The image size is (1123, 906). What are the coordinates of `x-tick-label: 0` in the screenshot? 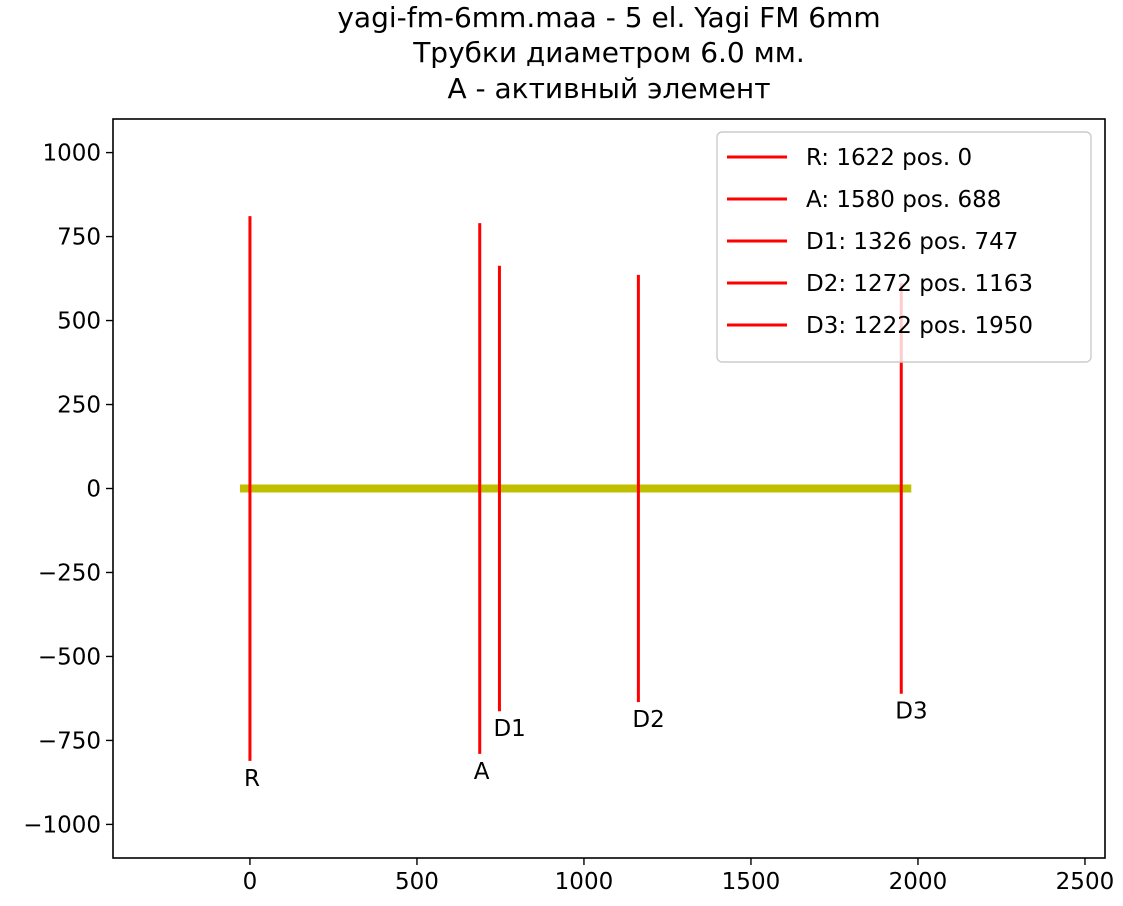 It's located at (250, 882).